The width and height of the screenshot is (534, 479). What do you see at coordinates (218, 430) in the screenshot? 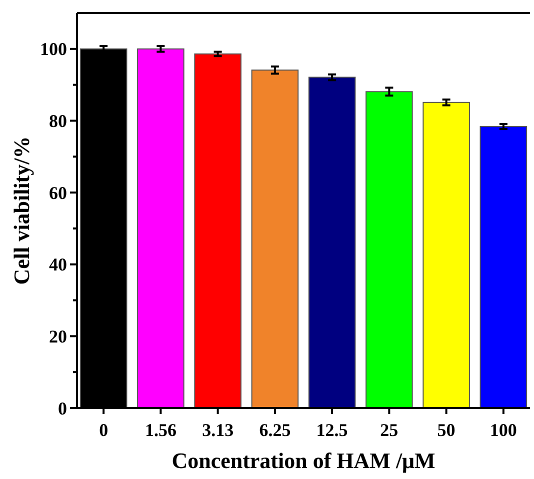
I see `x-tick-label: 3.13` at bounding box center [218, 430].